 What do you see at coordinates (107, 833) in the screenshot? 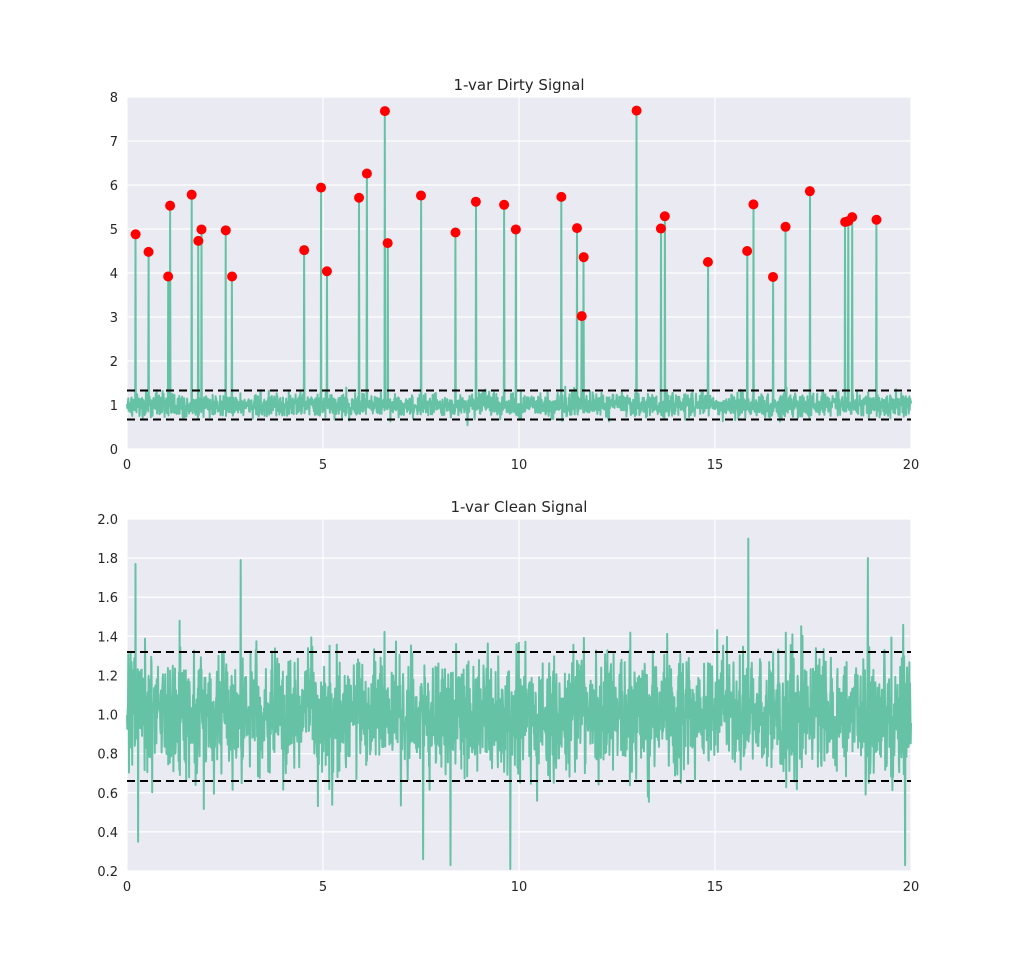
I see `y-tick-label: 0.4` at bounding box center [107, 833].